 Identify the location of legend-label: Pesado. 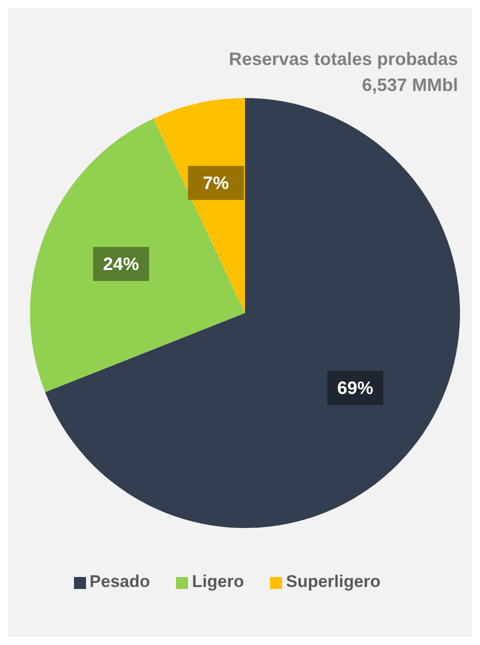
(120, 581).